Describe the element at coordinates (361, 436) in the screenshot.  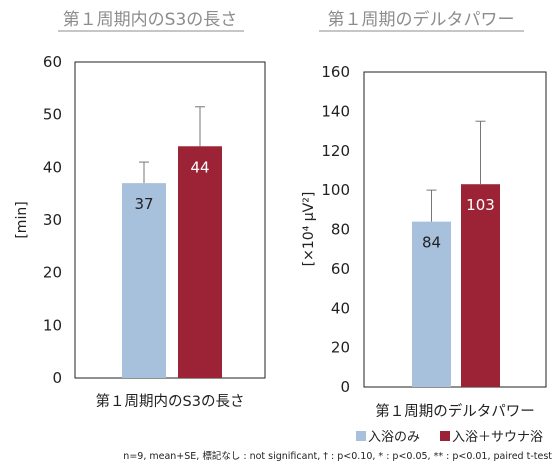
I see `legend-swatch-bath-only` at that location.